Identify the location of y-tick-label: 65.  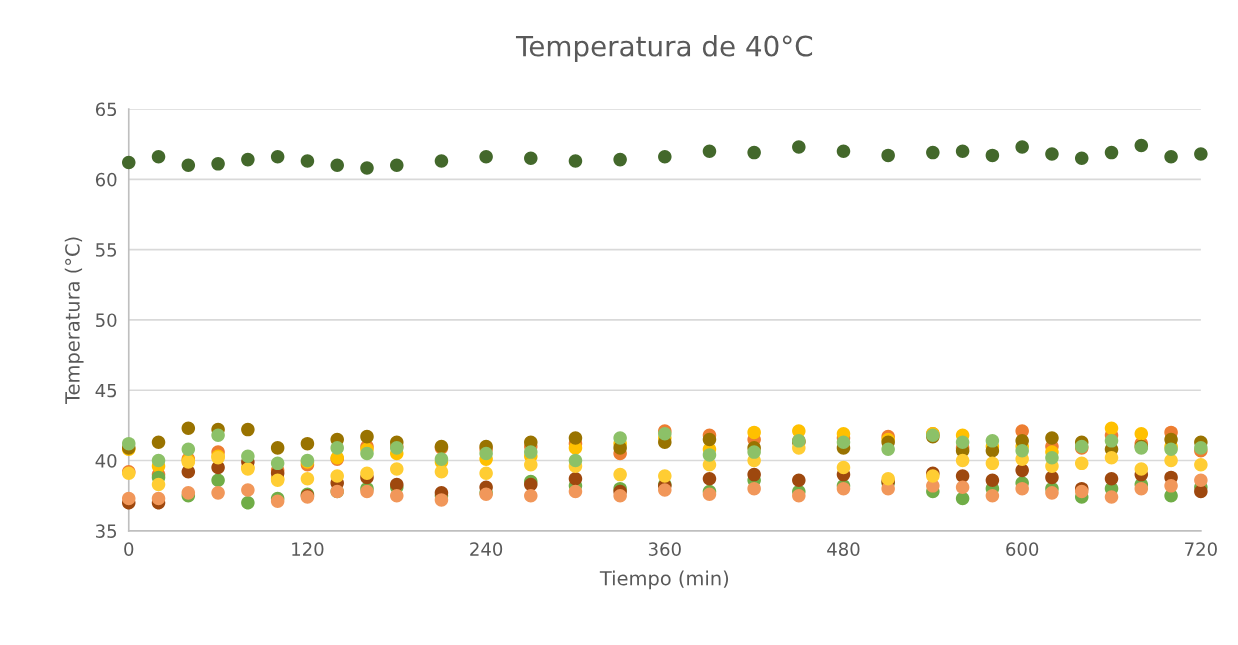
(106, 109).